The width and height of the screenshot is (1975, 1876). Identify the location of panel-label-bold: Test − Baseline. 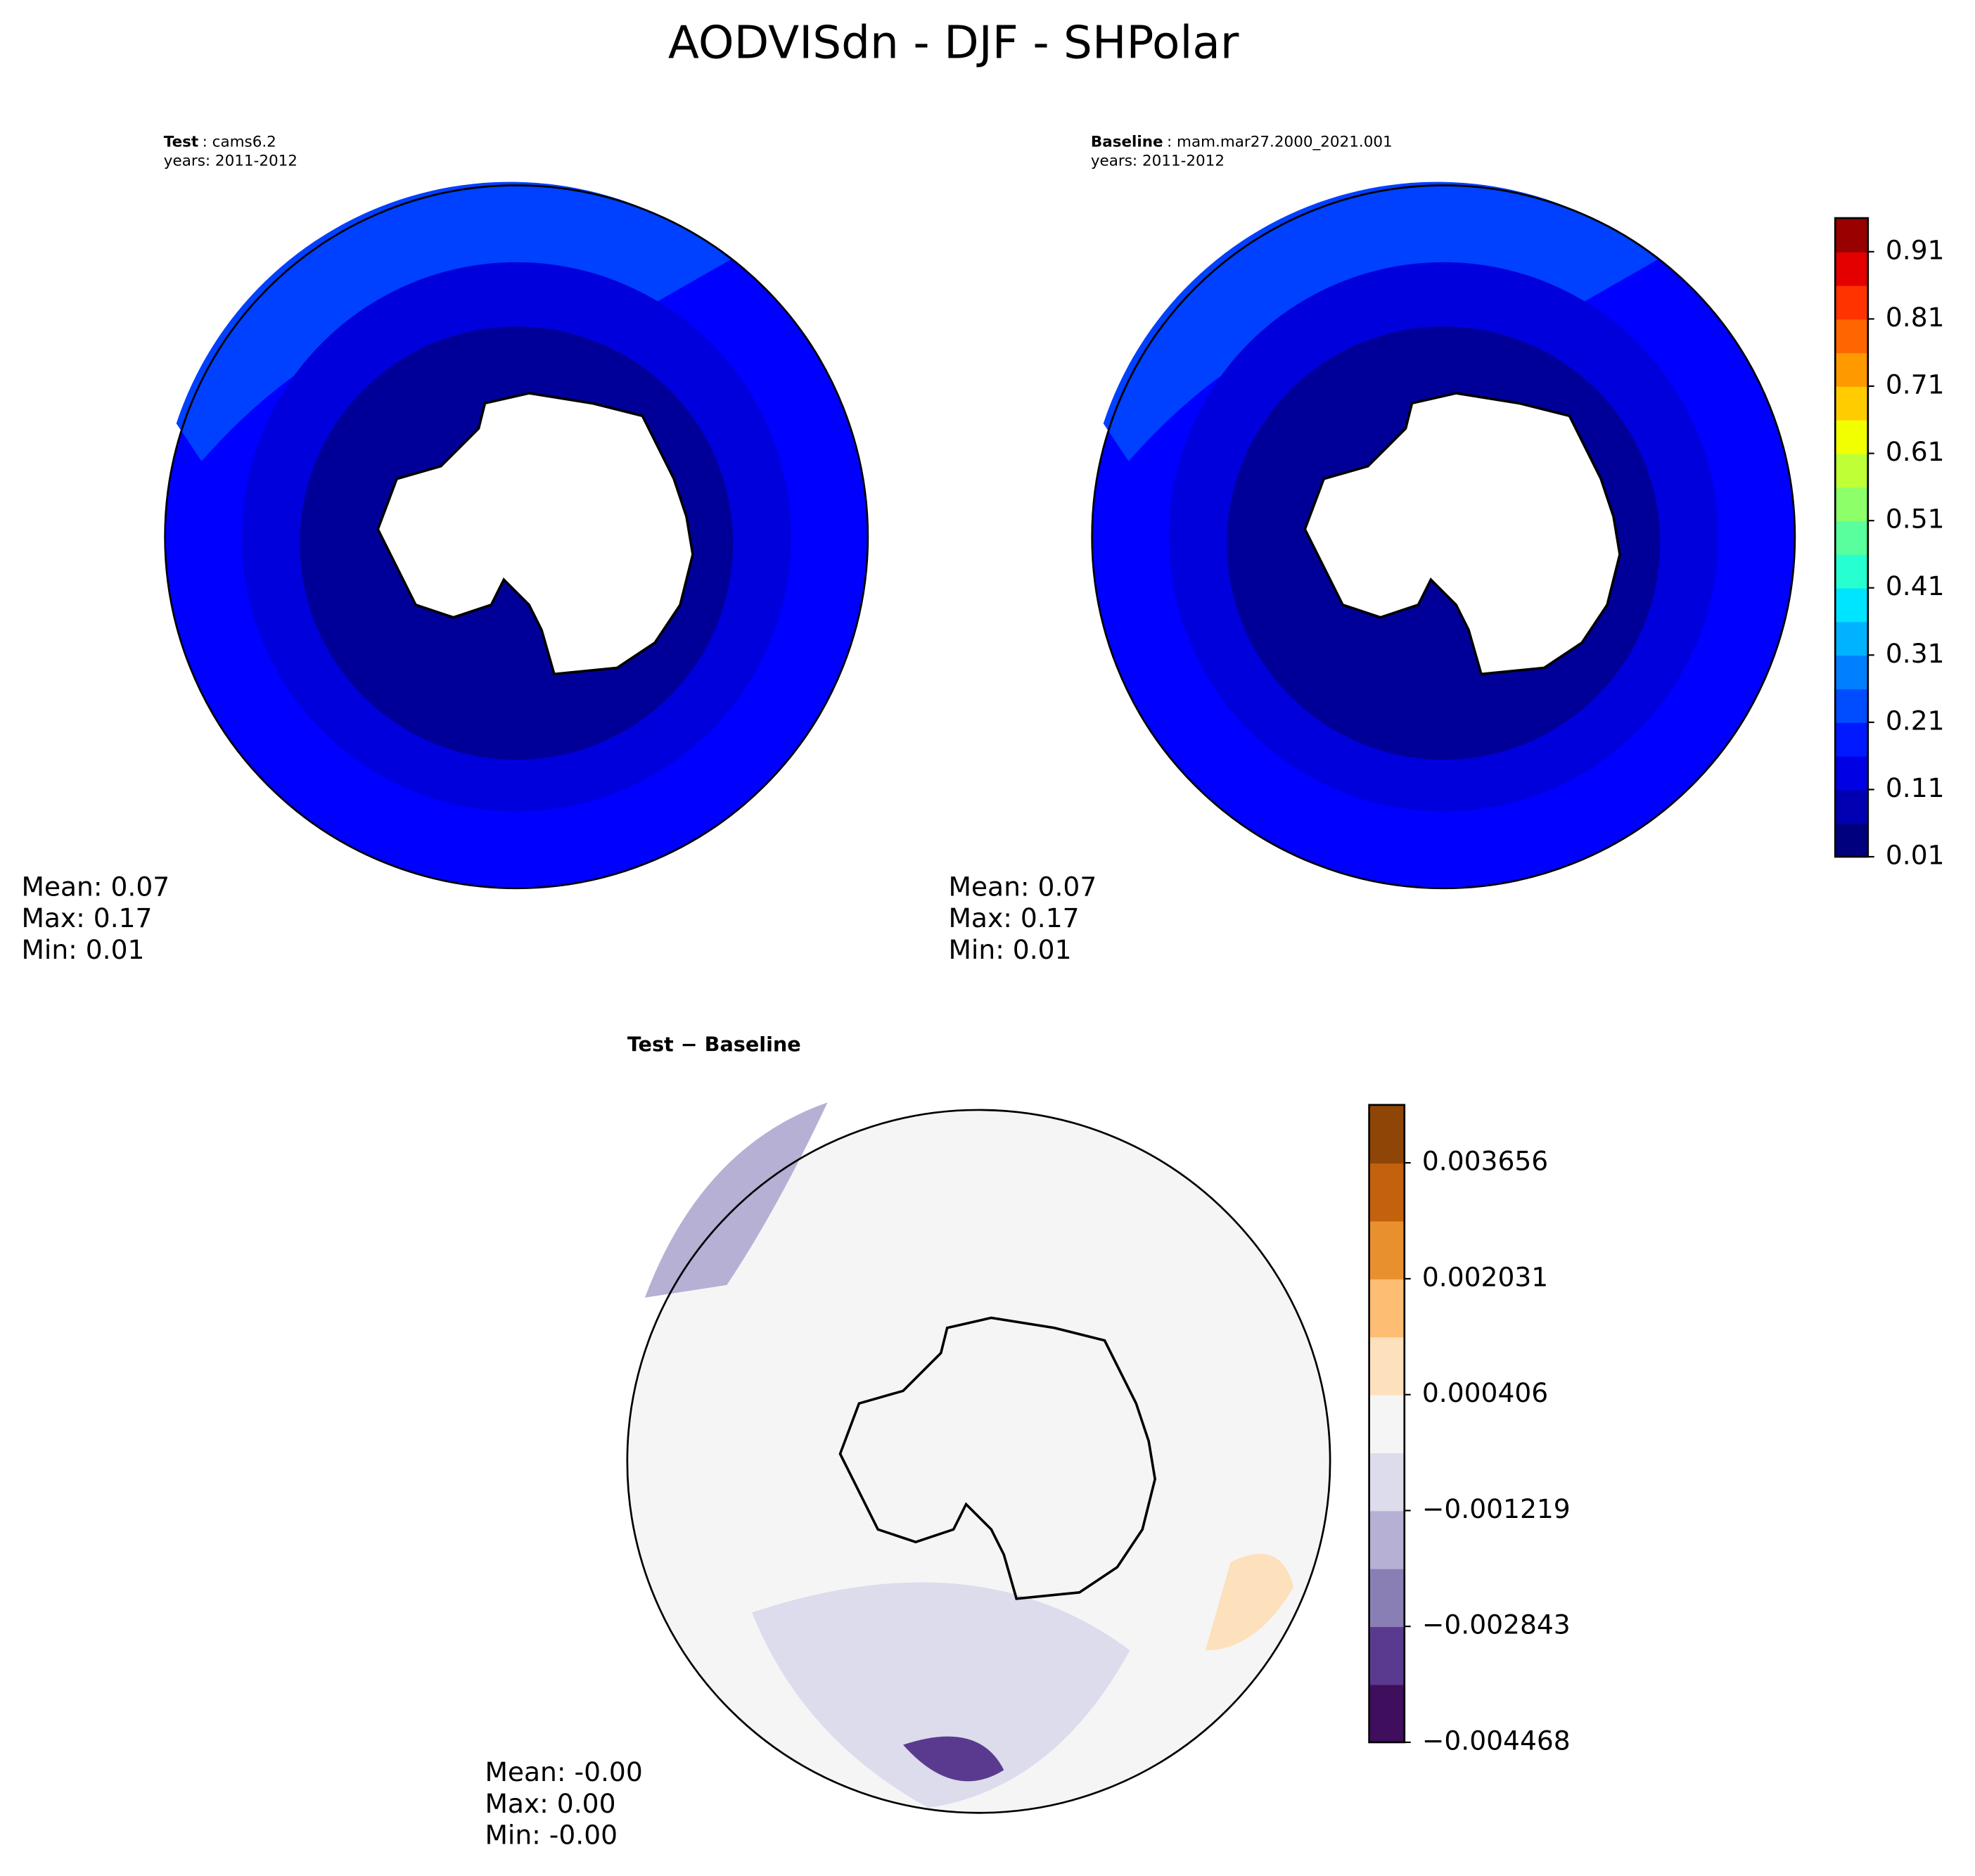
(714, 1045).